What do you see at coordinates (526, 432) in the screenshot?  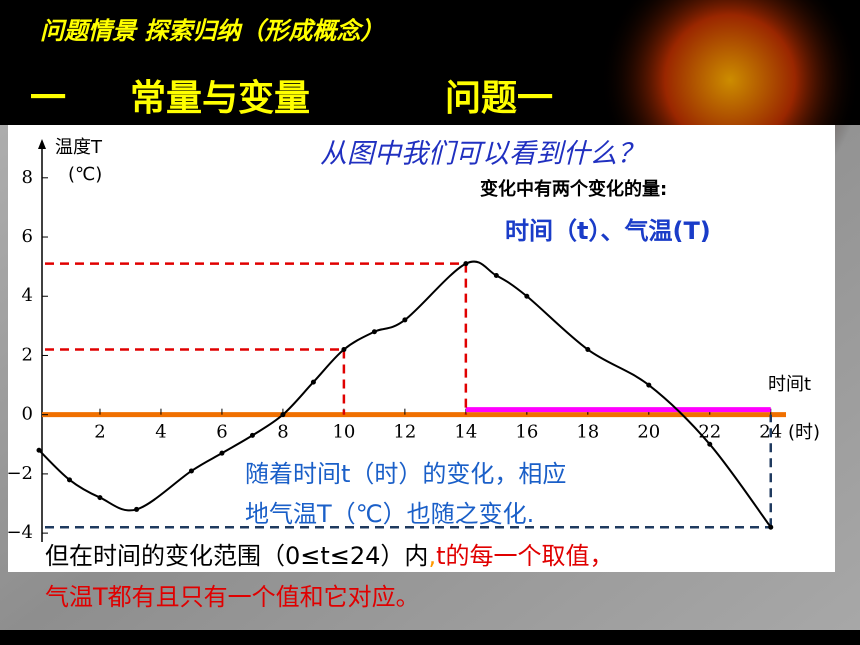 I see `x-tick-label: 16` at bounding box center [526, 432].